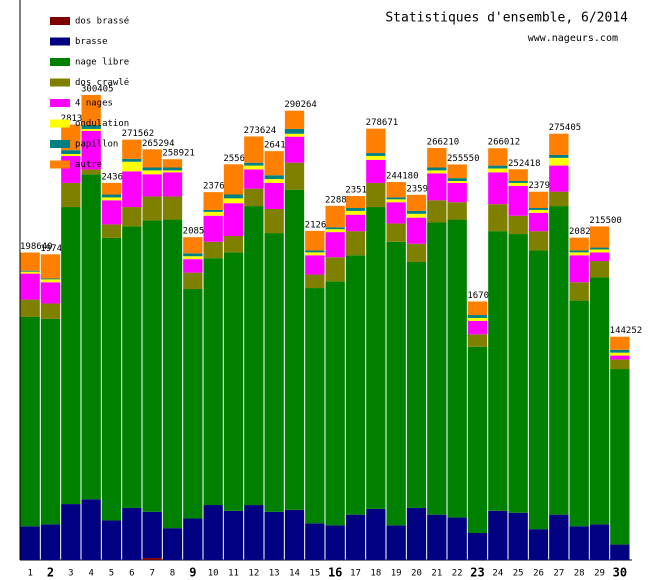 The image size is (660, 580). I want to click on x-tick-label: 25, so click(518, 574).